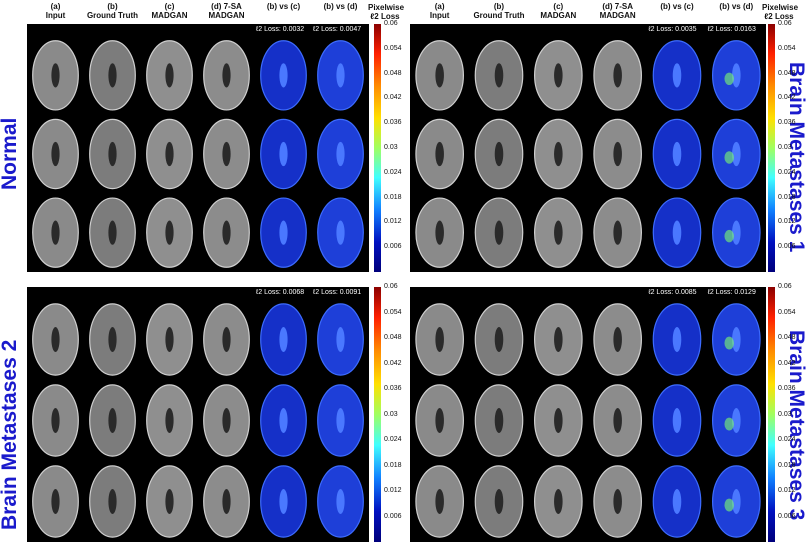 The width and height of the screenshot is (806, 545). What do you see at coordinates (672, 292) in the screenshot?
I see `loss-label-b-vs-c: ℓ2 Loss: 0.0085` at bounding box center [672, 292].